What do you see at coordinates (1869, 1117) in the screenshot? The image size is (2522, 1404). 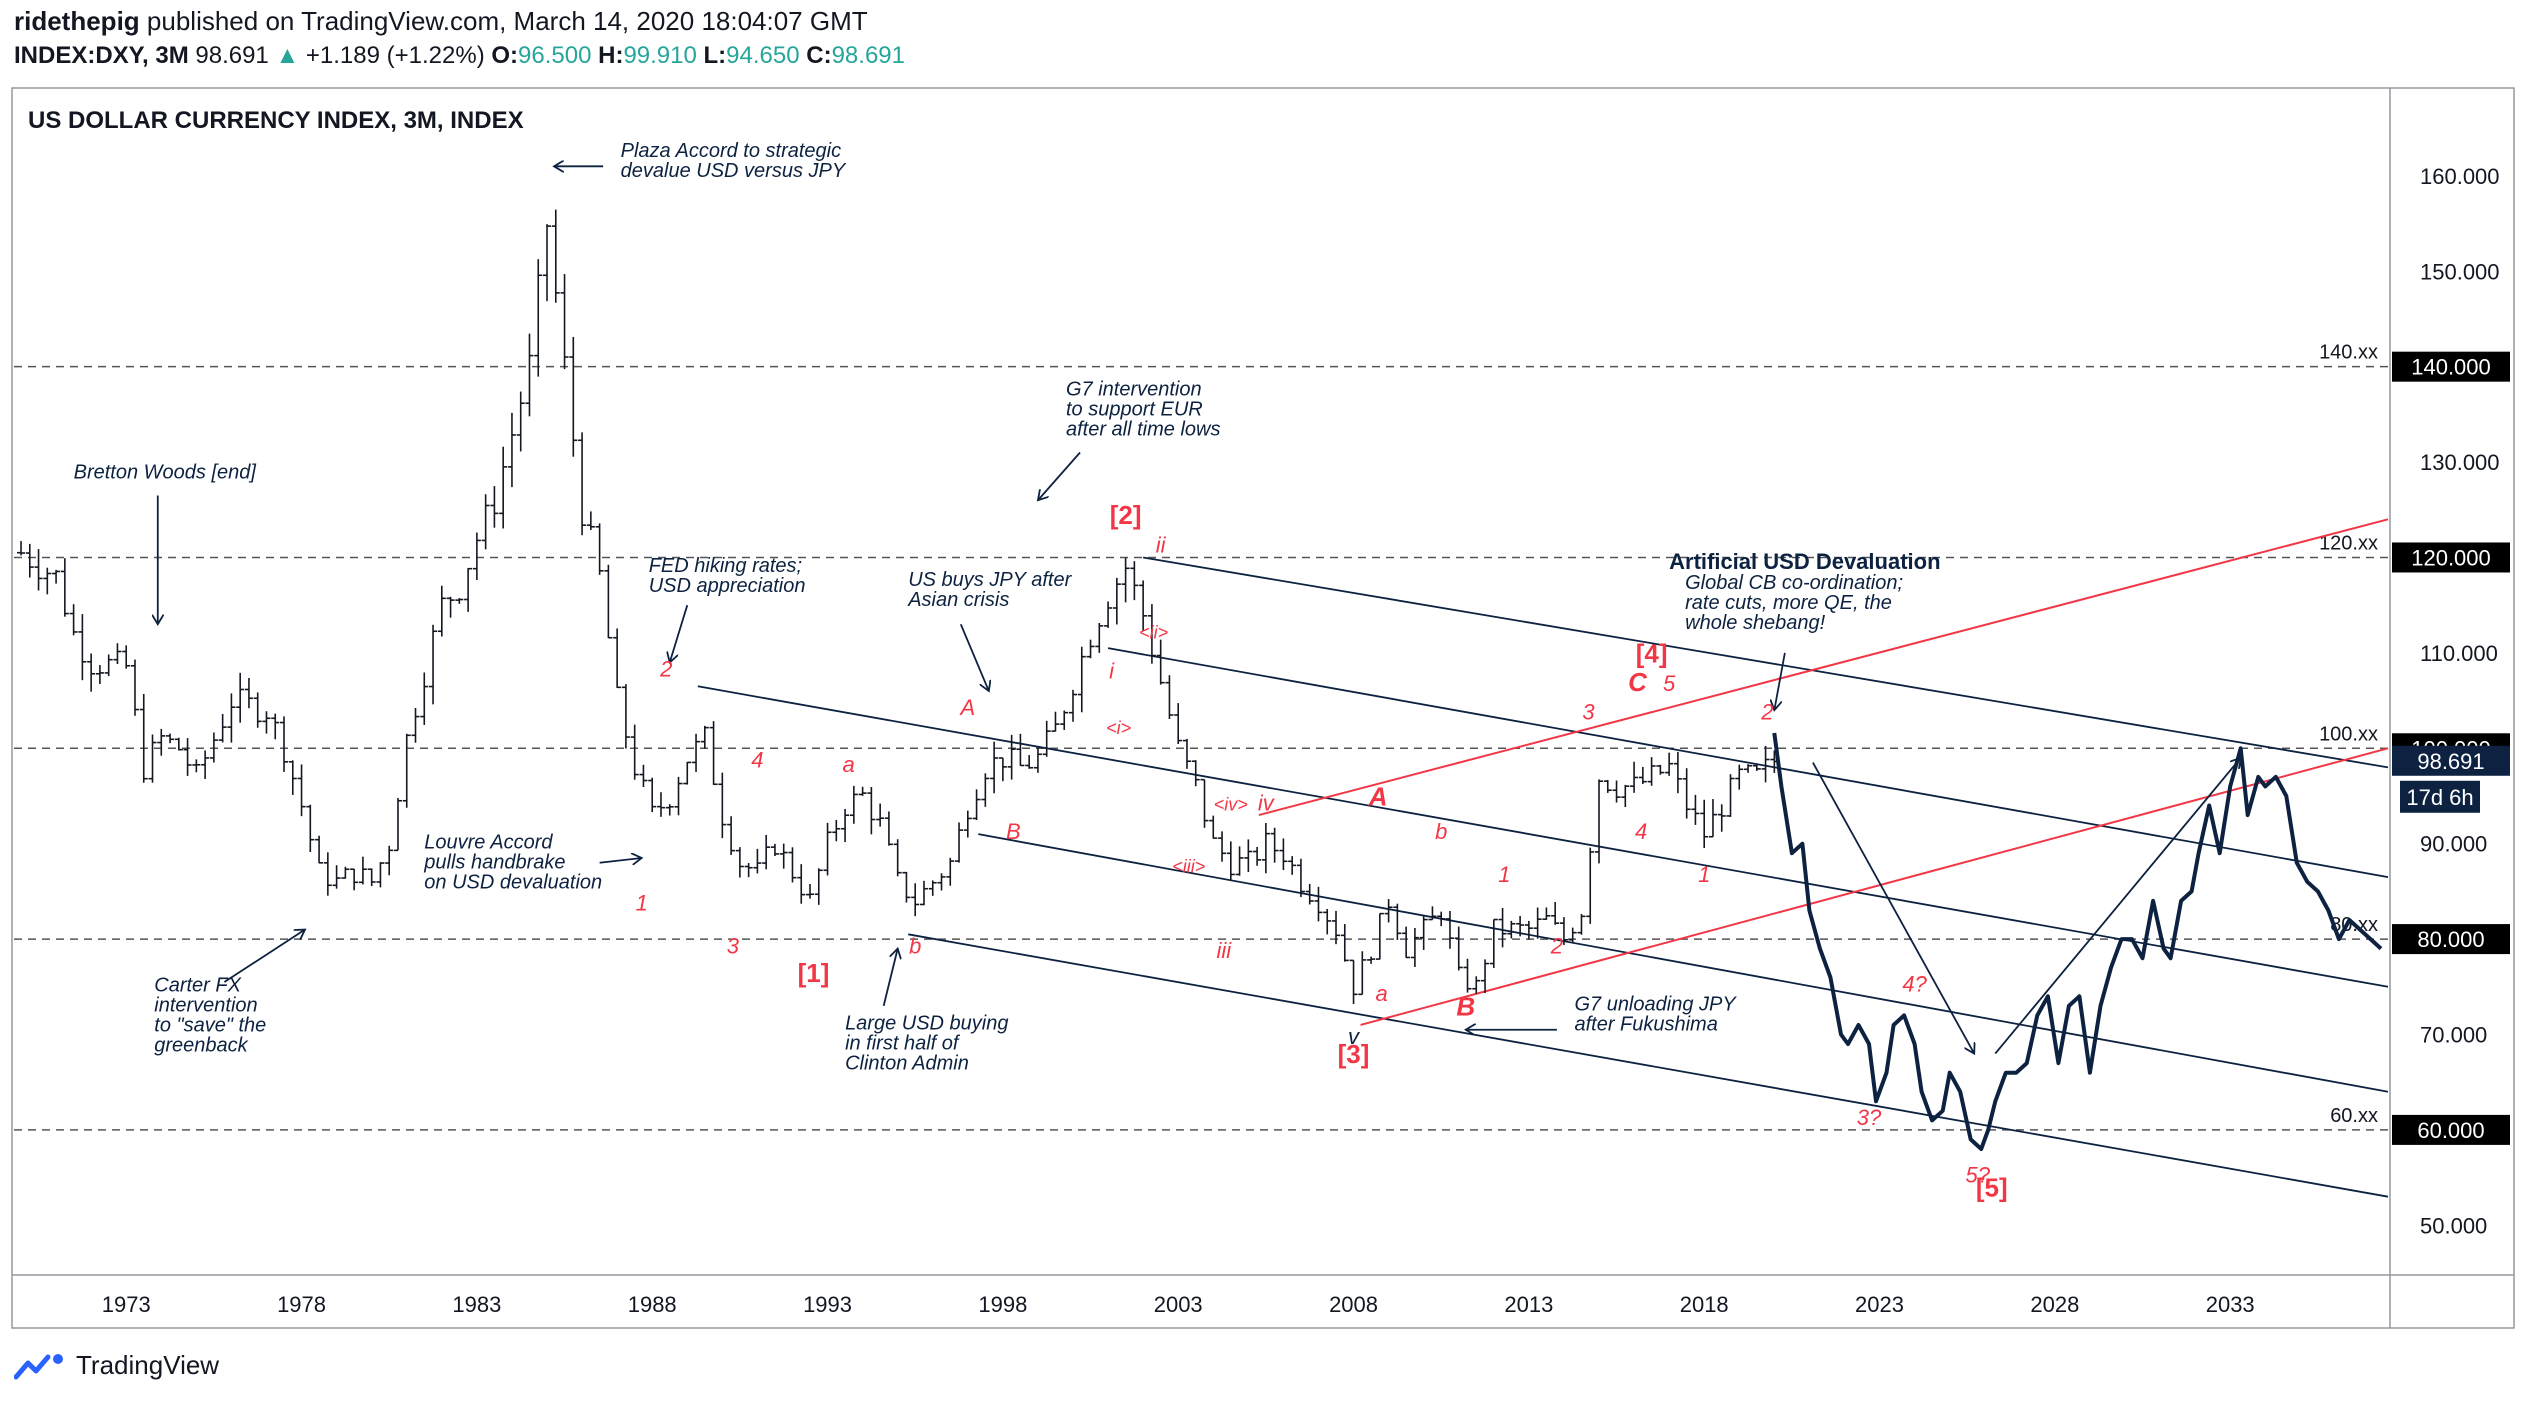 I see `wave-label-34: 3?` at bounding box center [1869, 1117].